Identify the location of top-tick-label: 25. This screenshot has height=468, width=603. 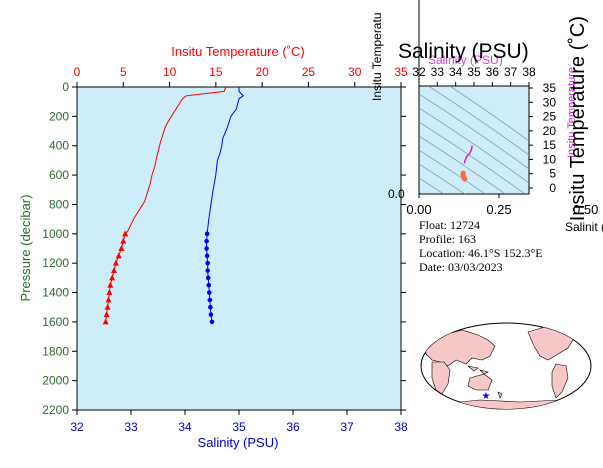
(309, 72).